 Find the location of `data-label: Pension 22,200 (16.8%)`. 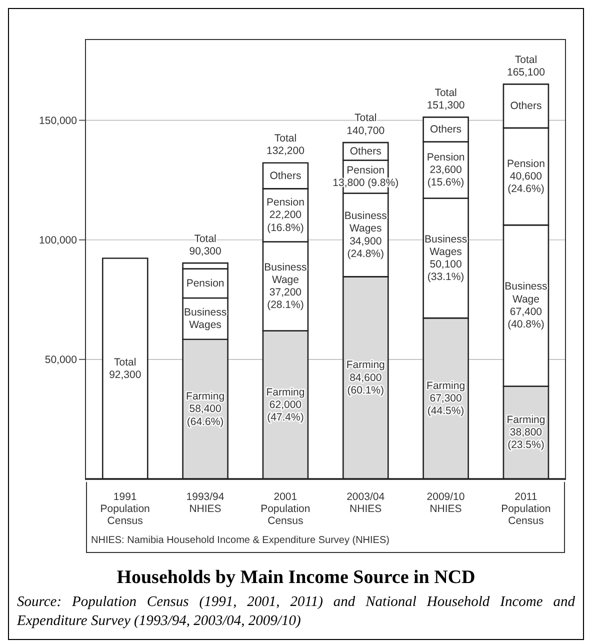

data-label: Pension 22,200 (16.8%) is located at coordinates (285, 215).